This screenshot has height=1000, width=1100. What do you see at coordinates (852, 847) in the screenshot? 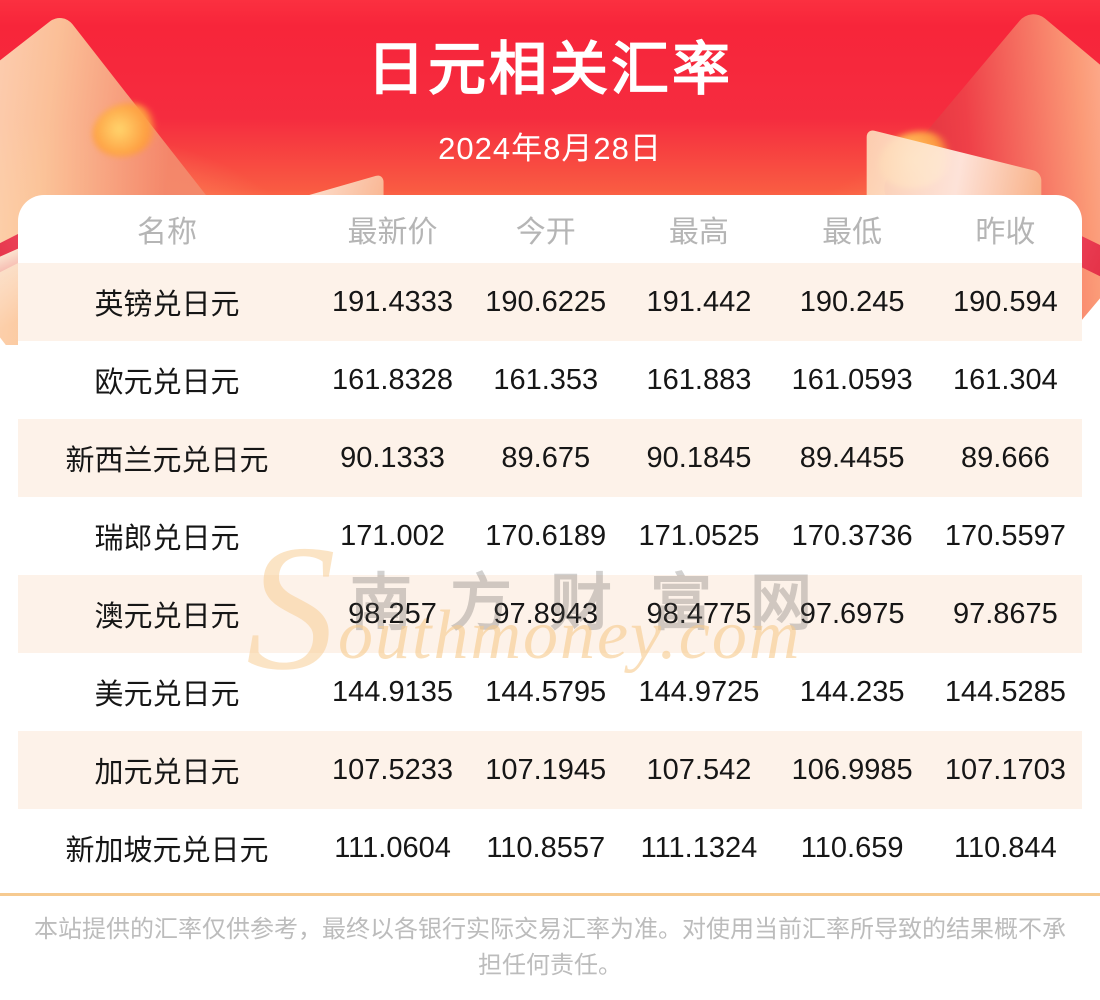
I see `cell-low: 110.659` at bounding box center [852, 847].